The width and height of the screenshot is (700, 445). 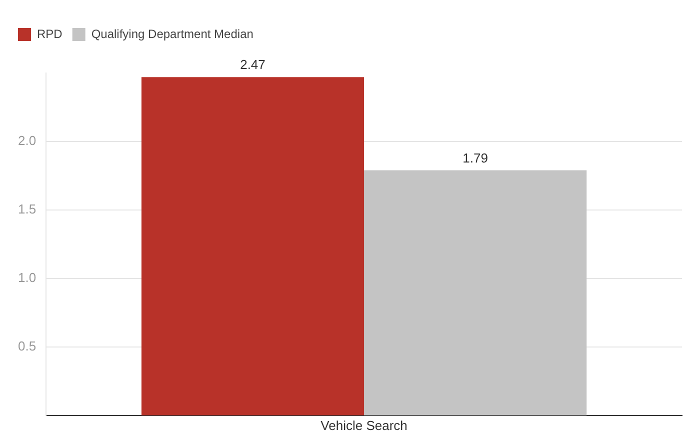 What do you see at coordinates (364, 425) in the screenshot?
I see `x-tick-label: Vehicle Search` at bounding box center [364, 425].